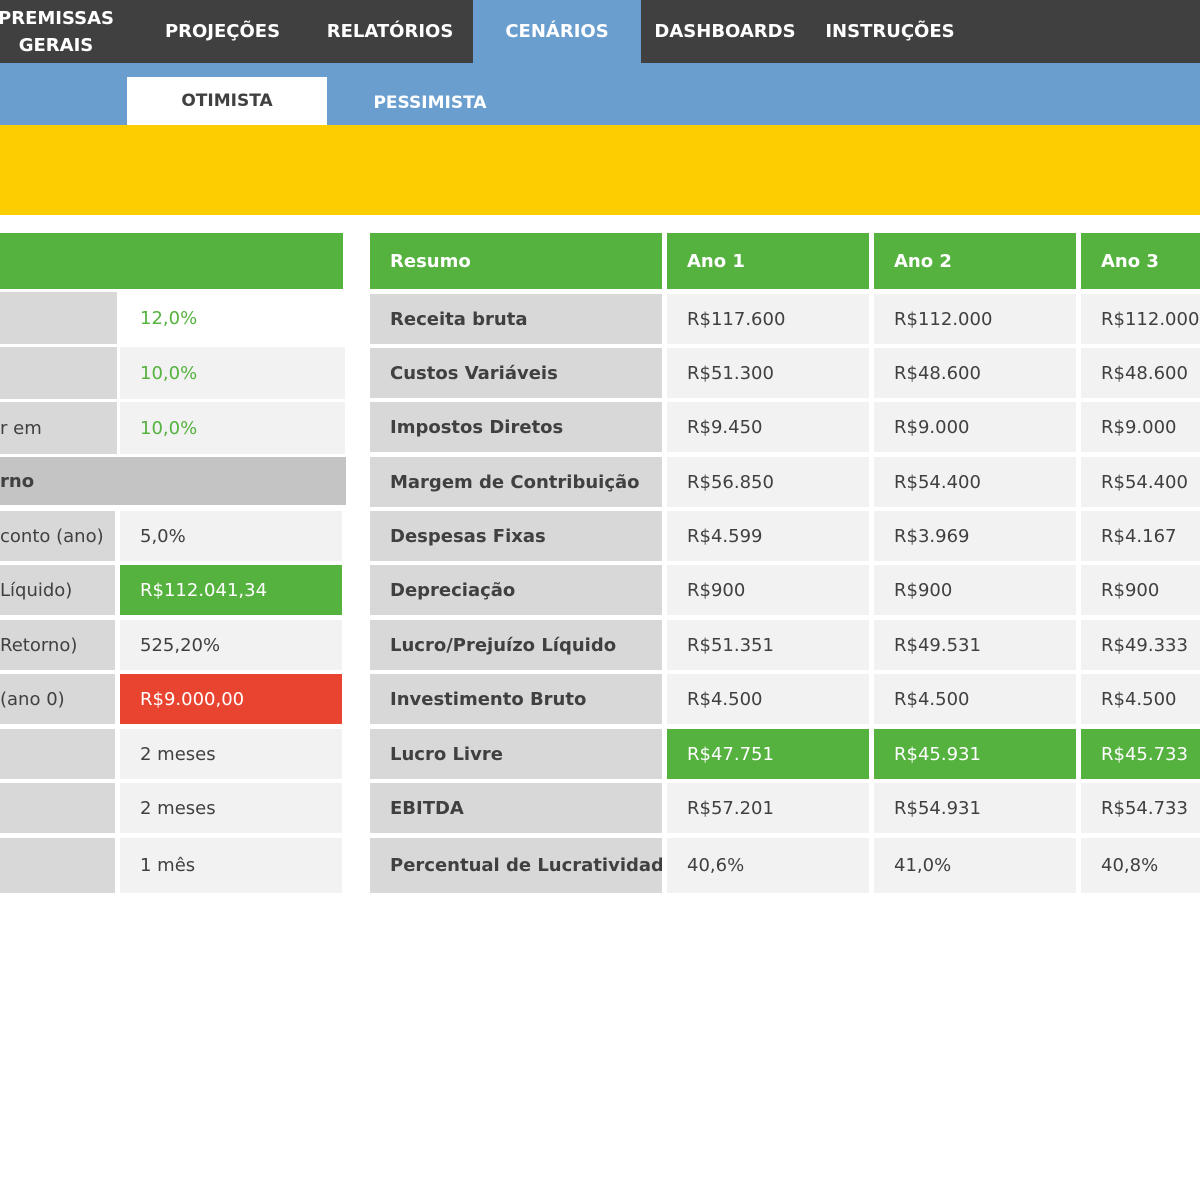 This screenshot has width=1200, height=1200. Describe the element at coordinates (975, 865) in the screenshot. I see `table-cell: 41,0%` at that location.